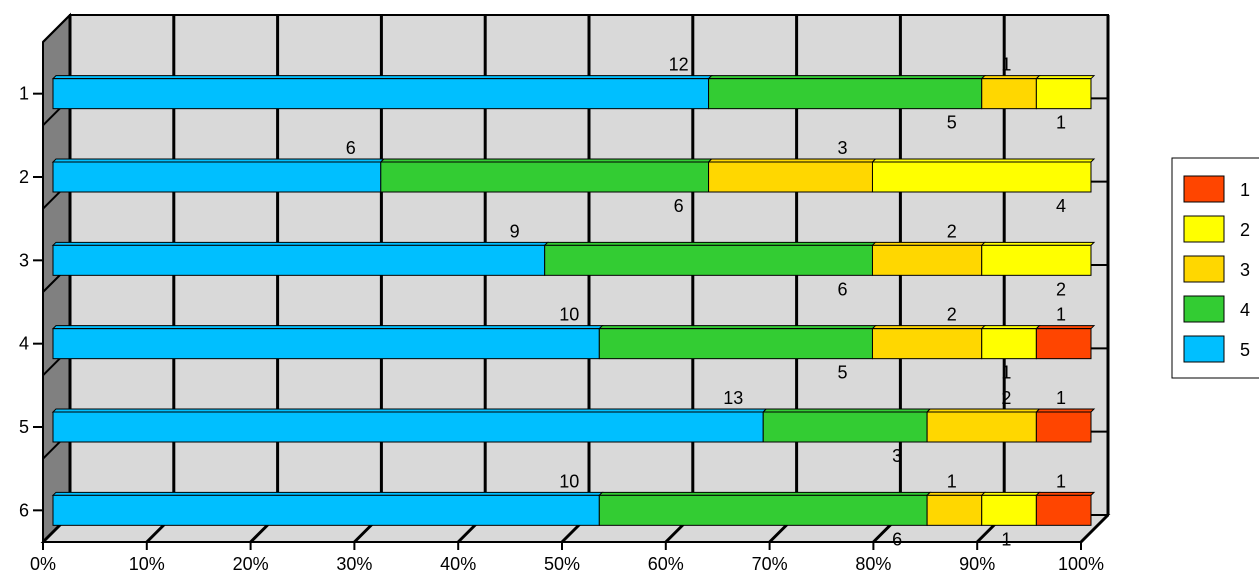  I want to click on x-tick-label: 80%, so click(873, 564).